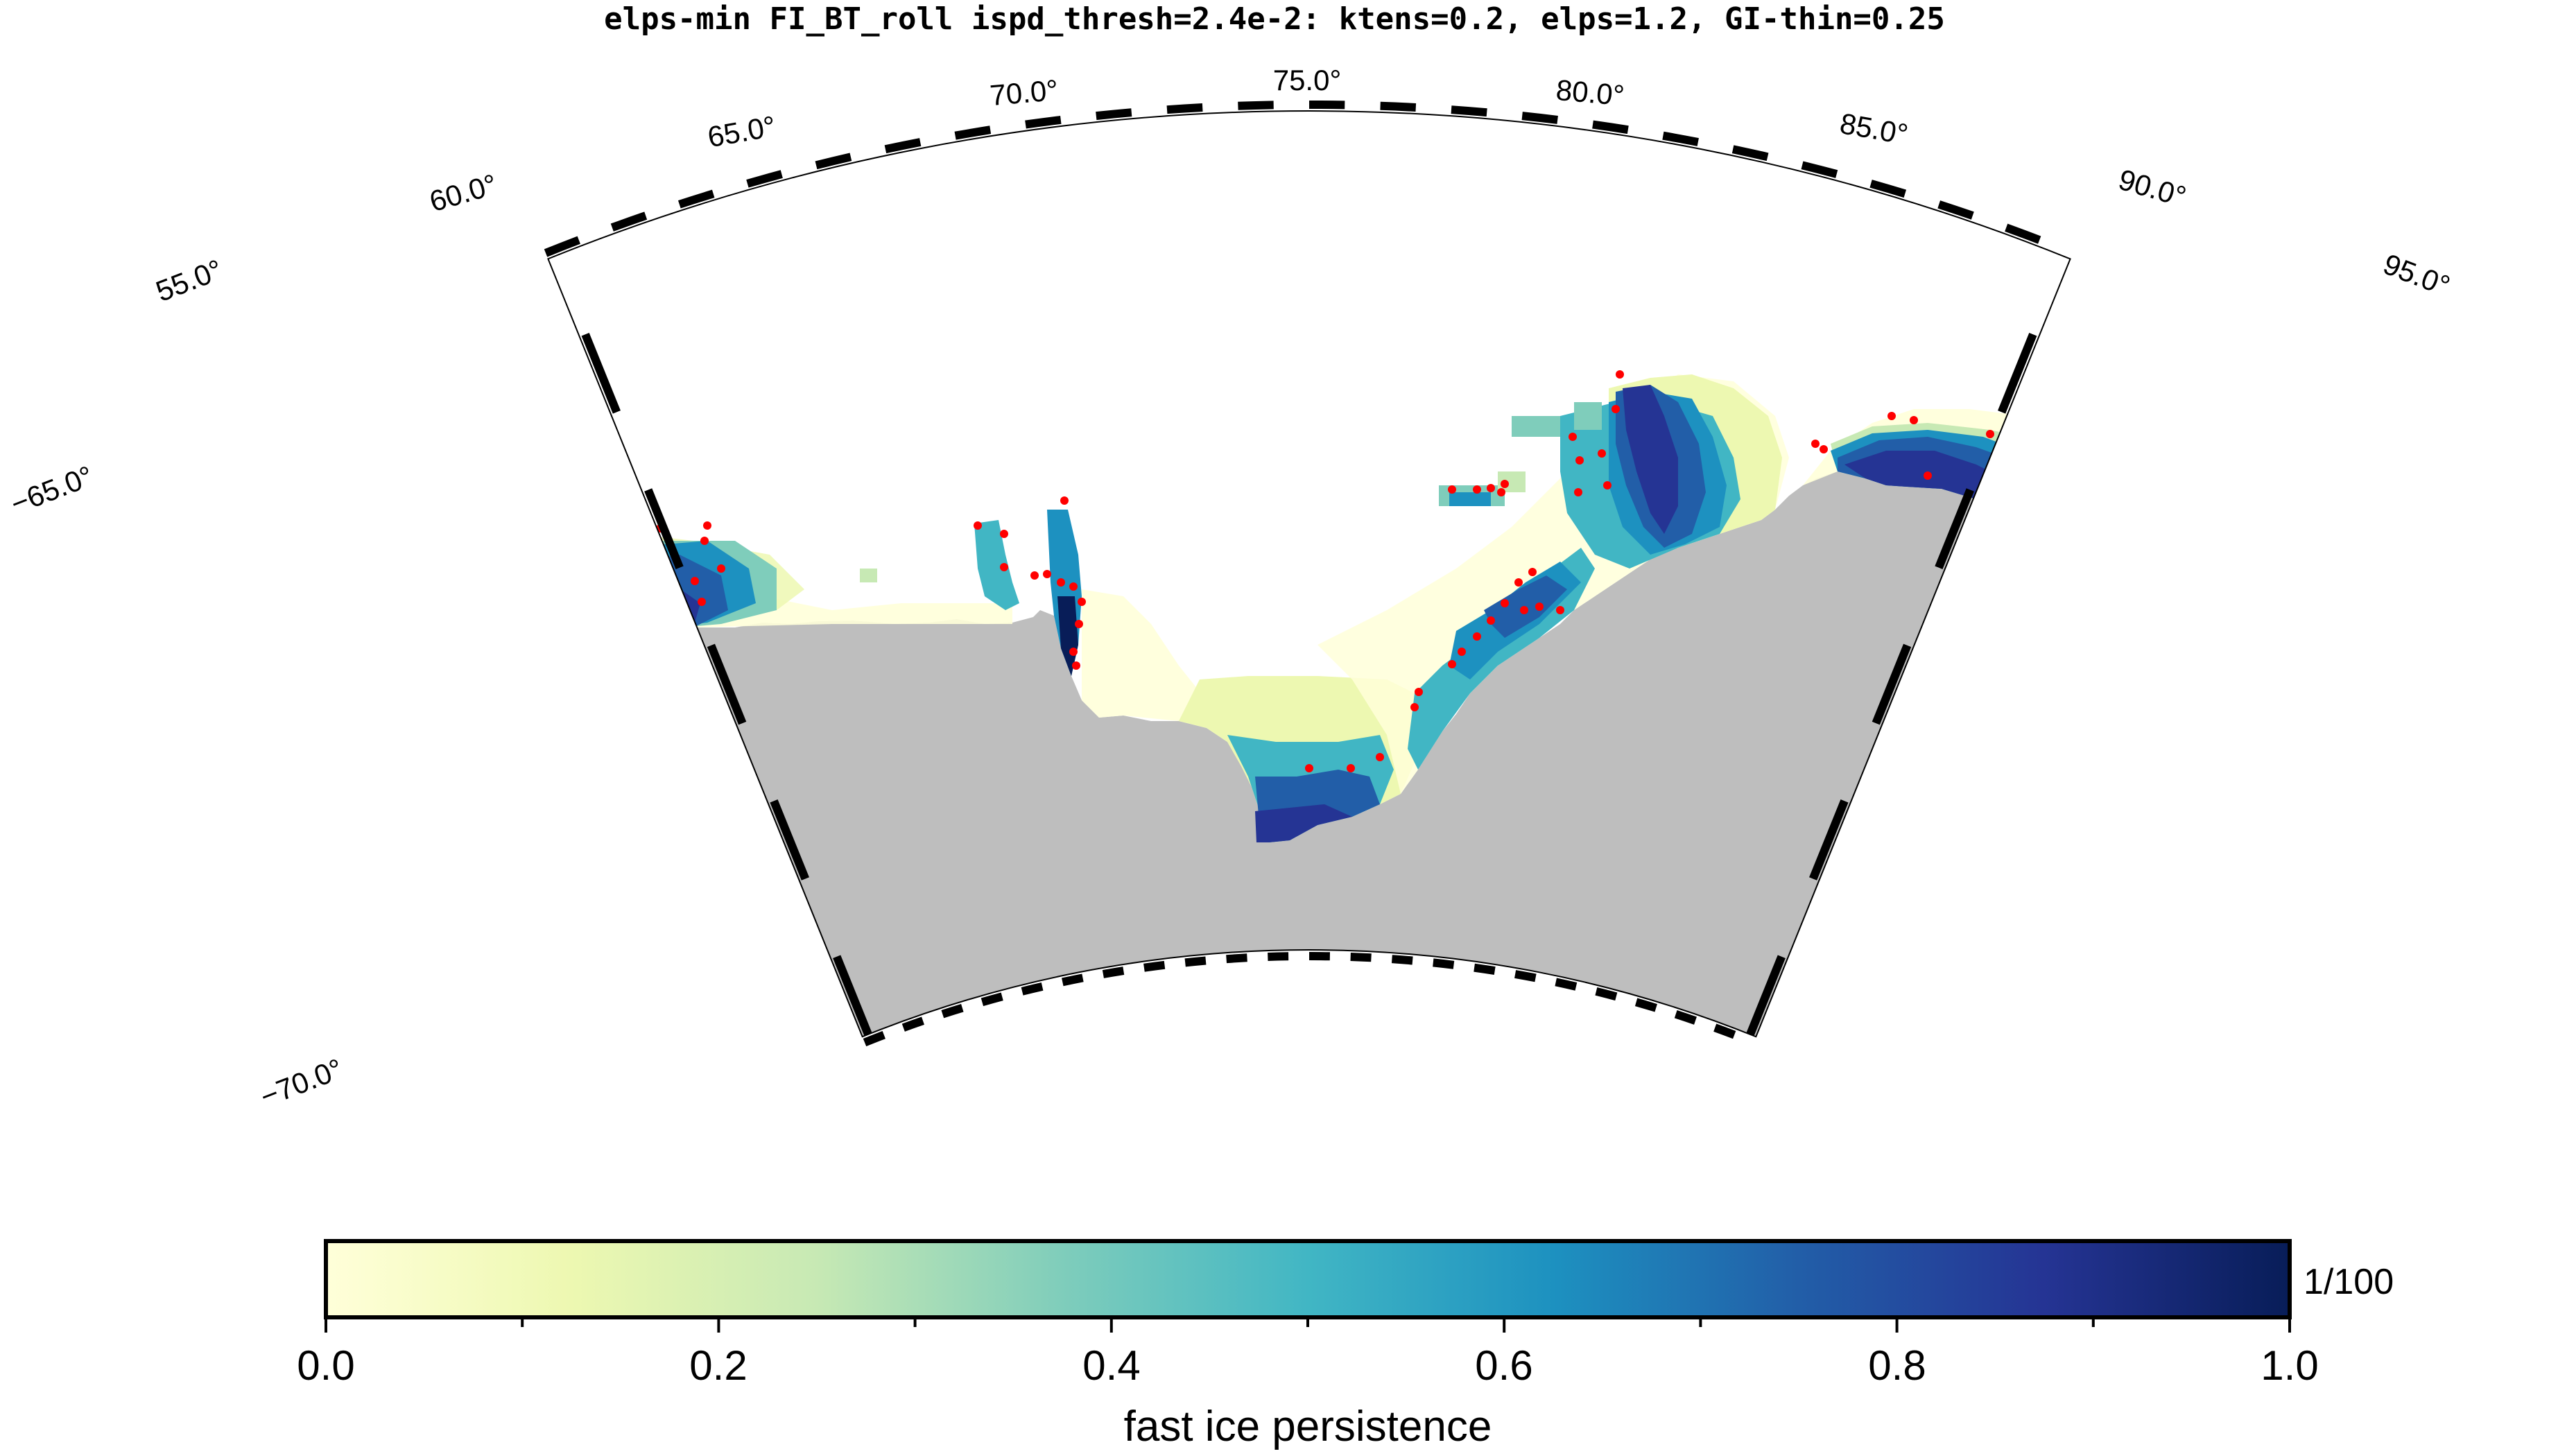  What do you see at coordinates (2417, 275) in the screenshot?
I see `lon-label-95: 95.0°` at bounding box center [2417, 275].